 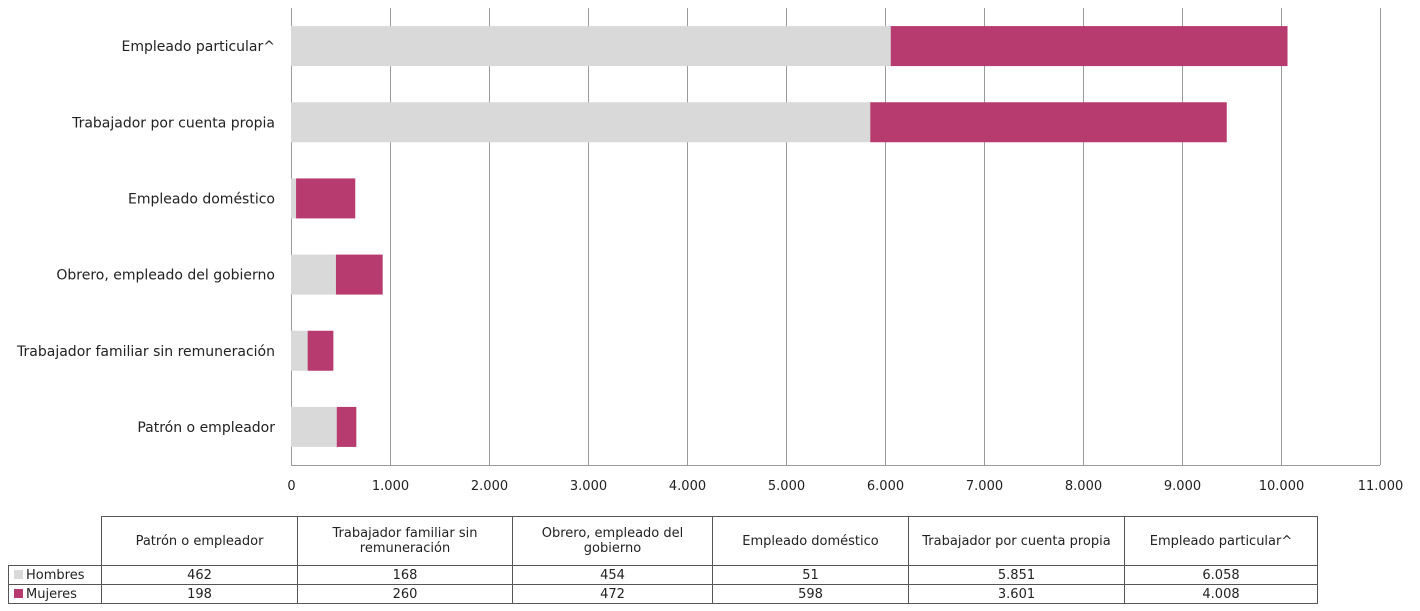 What do you see at coordinates (18, 593) in the screenshot?
I see `legend-swatch-mujeres` at bounding box center [18, 593].